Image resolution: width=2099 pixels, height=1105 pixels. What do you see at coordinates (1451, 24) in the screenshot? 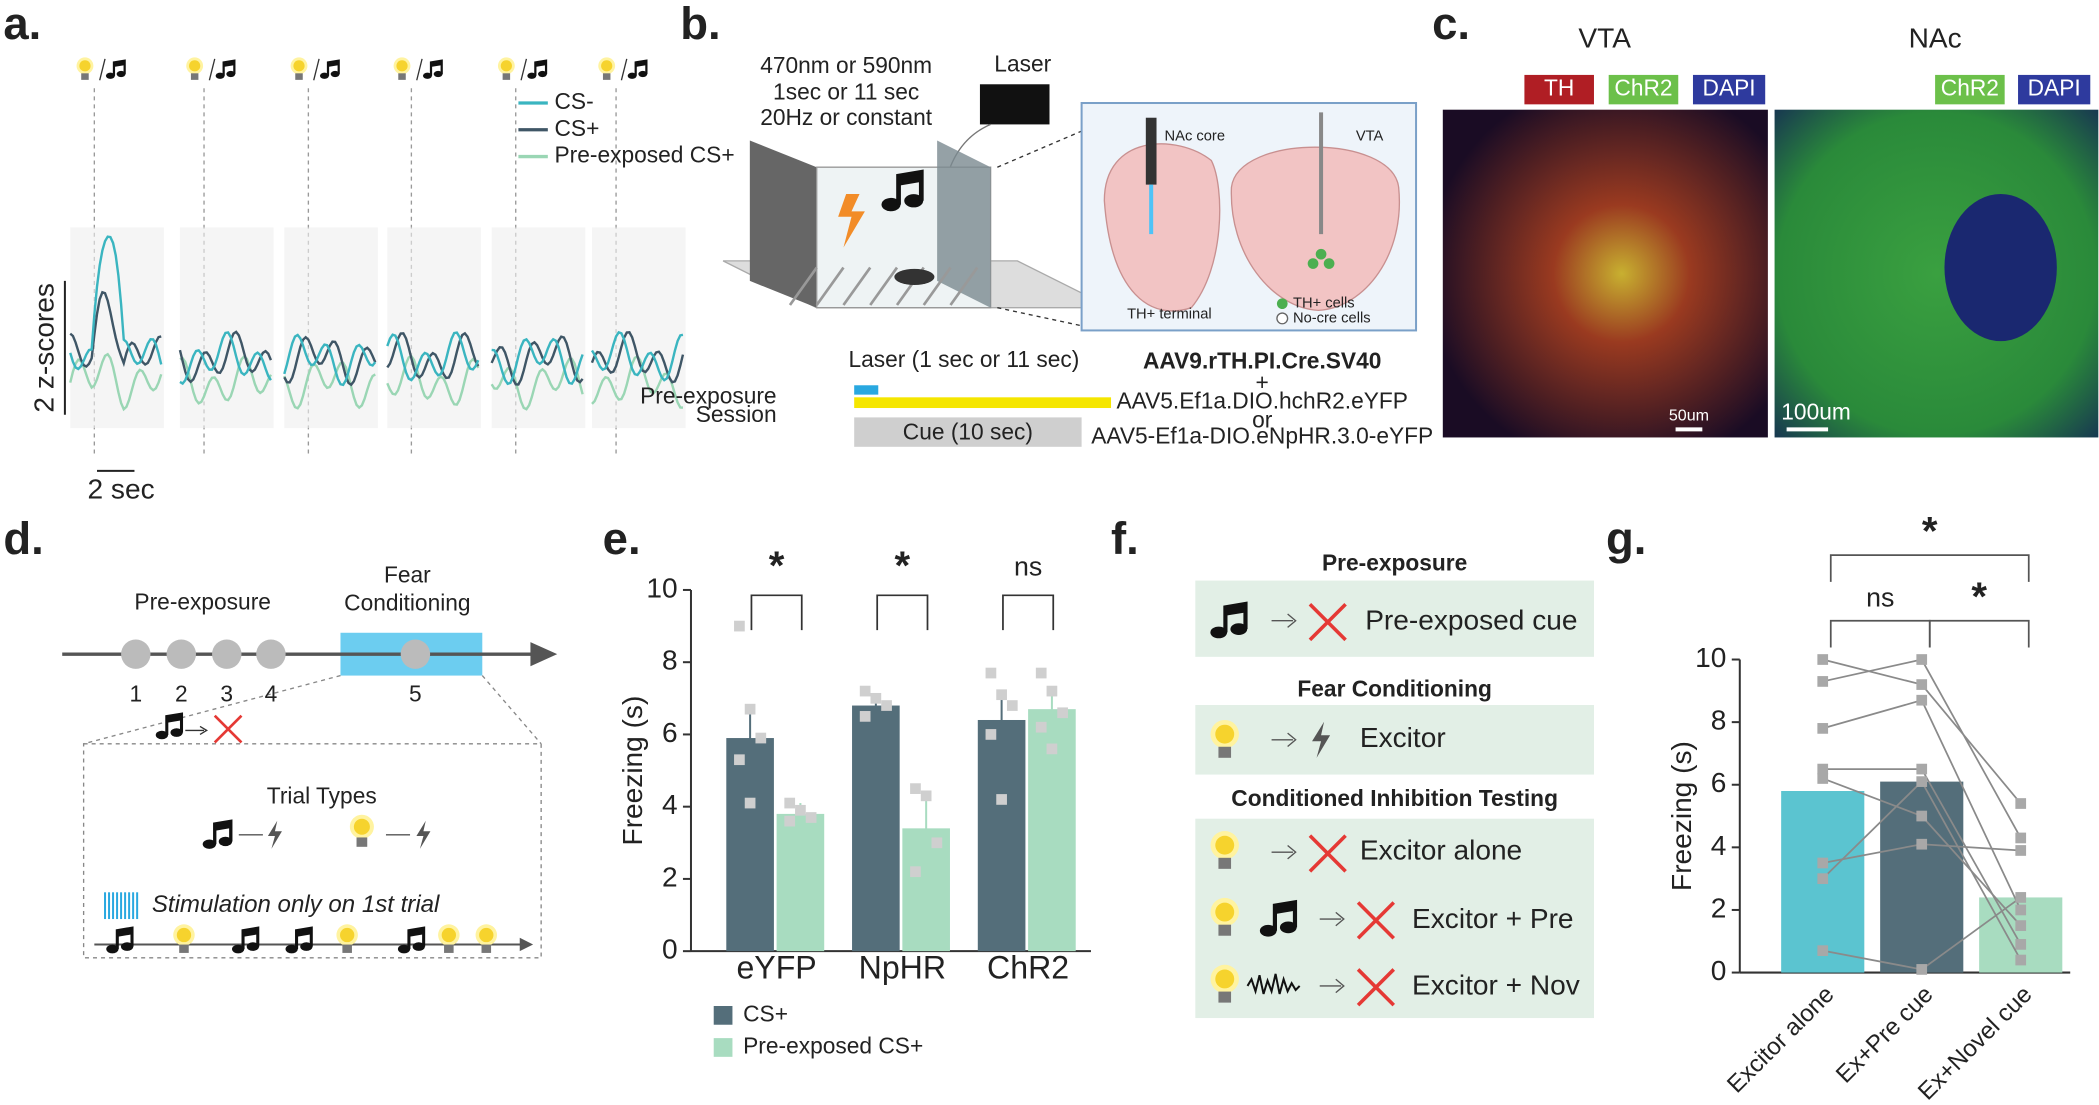
I see `panel-label: c.` at bounding box center [1451, 24].